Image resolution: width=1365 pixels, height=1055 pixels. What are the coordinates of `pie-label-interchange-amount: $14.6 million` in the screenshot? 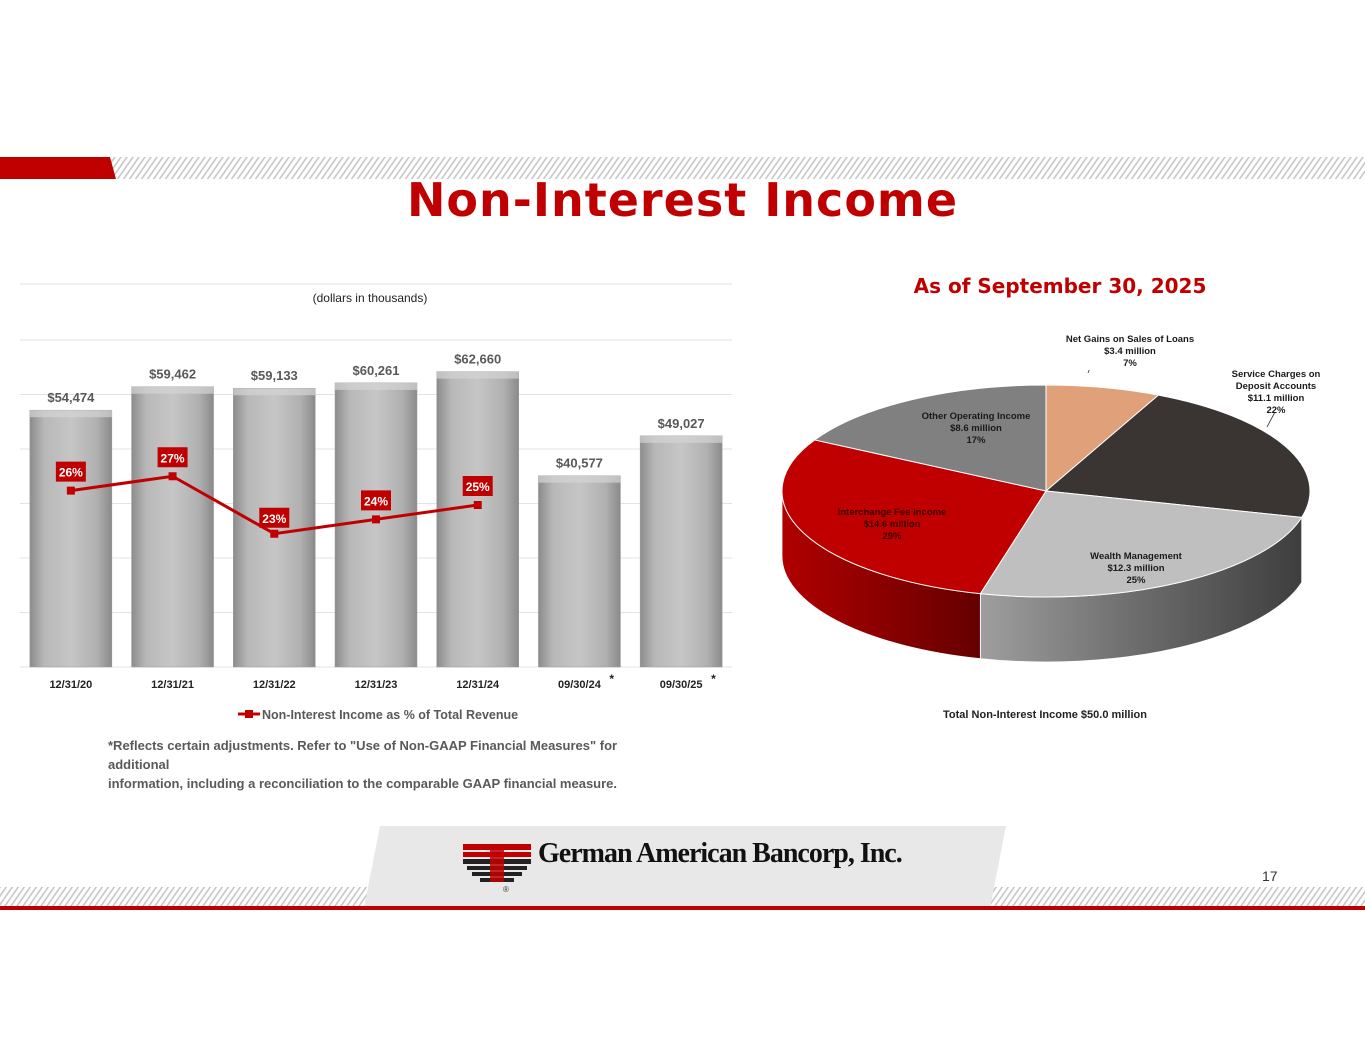 It's located at (892, 524).